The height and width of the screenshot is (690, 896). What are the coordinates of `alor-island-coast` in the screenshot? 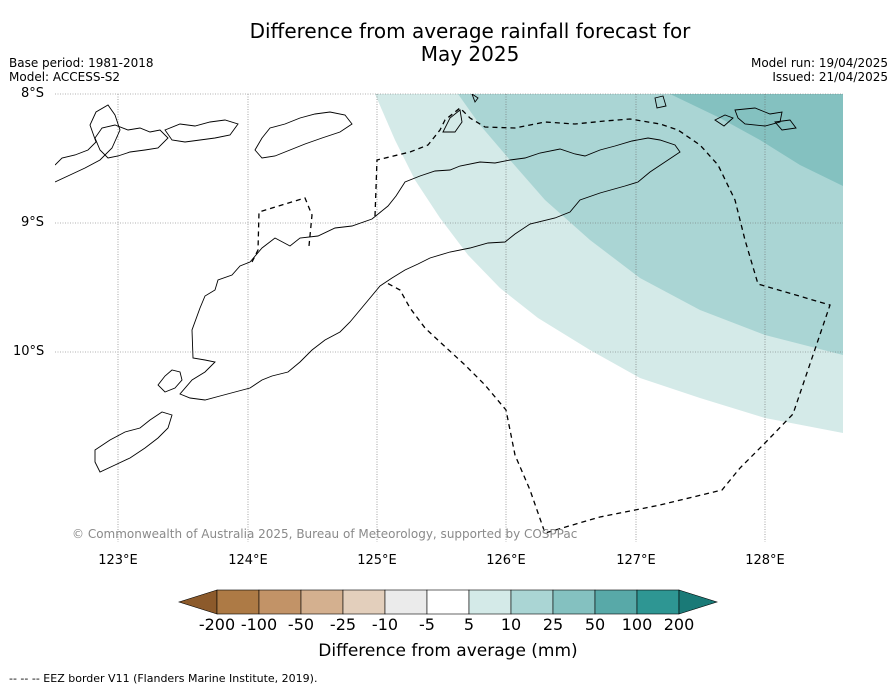 It's located at (131, 141).